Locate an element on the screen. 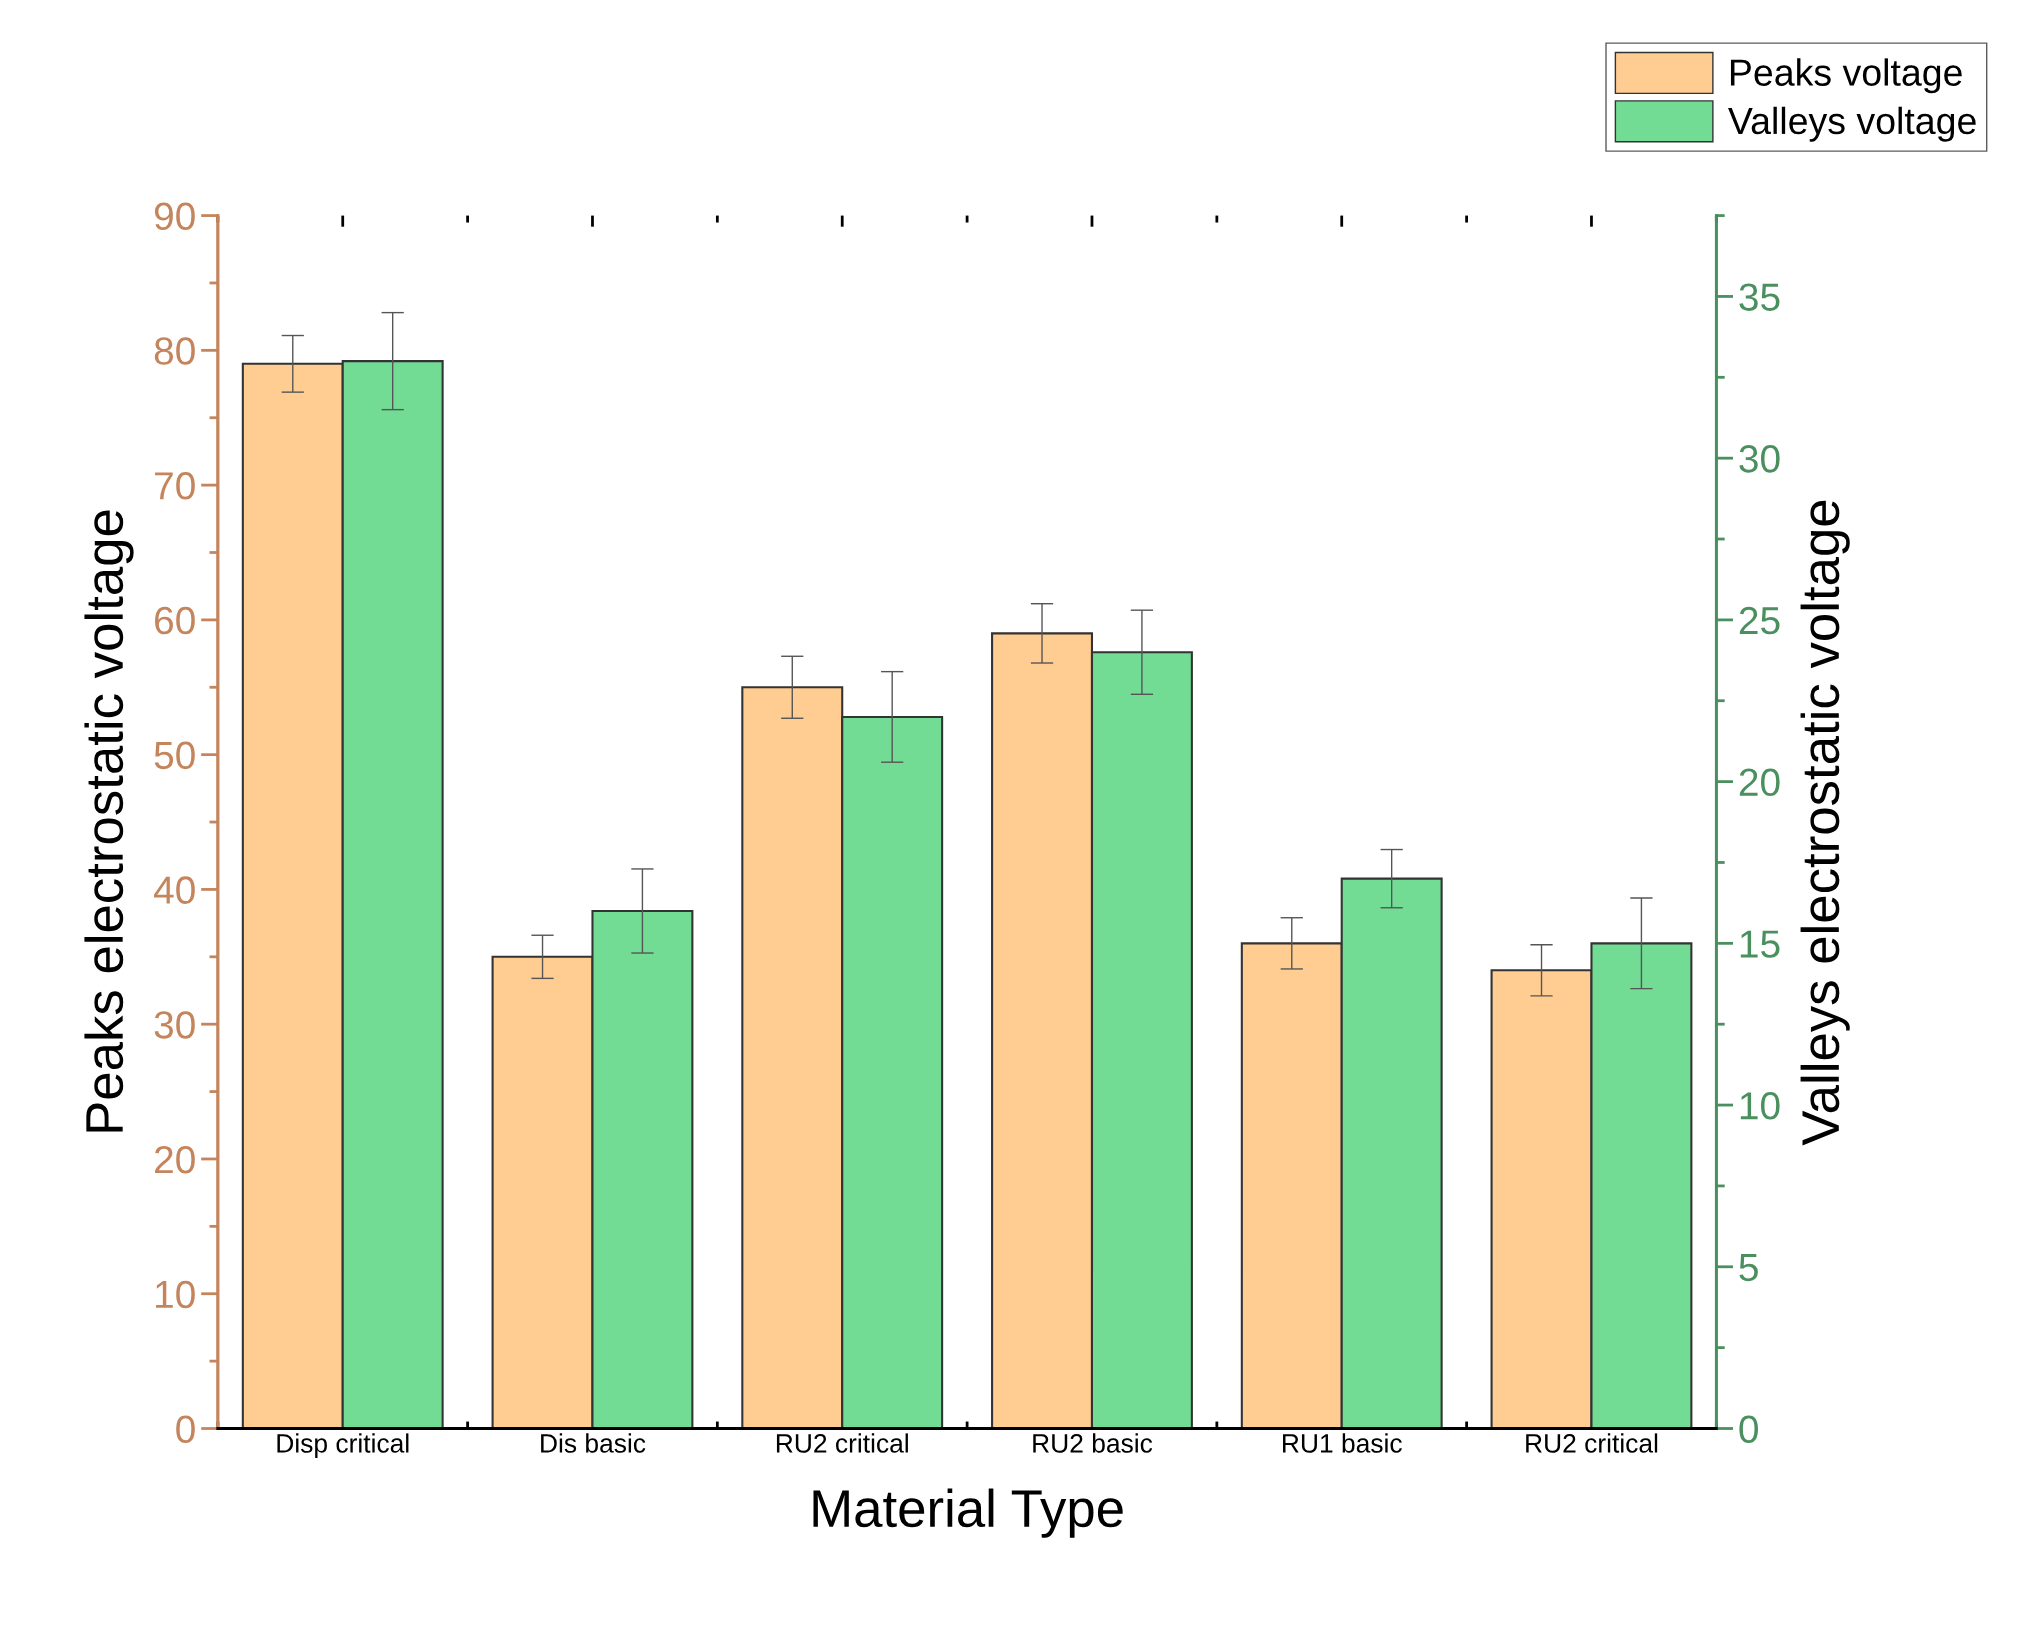 The height and width of the screenshot is (1627, 2036). legend-label: Valleys voltage is located at coordinates (1852, 124).